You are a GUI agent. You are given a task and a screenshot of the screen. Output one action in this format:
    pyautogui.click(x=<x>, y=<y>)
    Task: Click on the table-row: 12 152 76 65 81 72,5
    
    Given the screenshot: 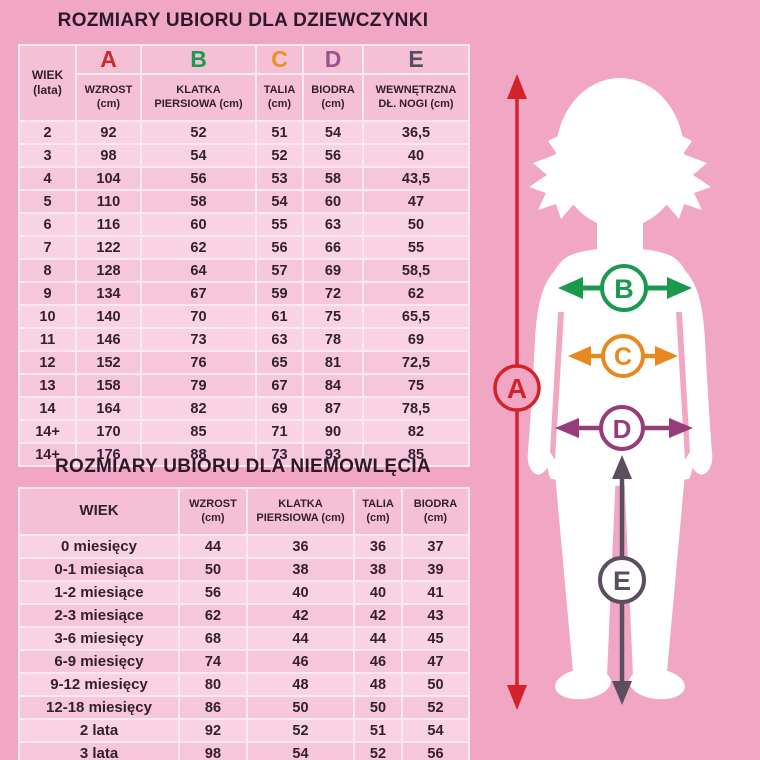 What is the action you would take?
    pyautogui.click(x=244, y=362)
    